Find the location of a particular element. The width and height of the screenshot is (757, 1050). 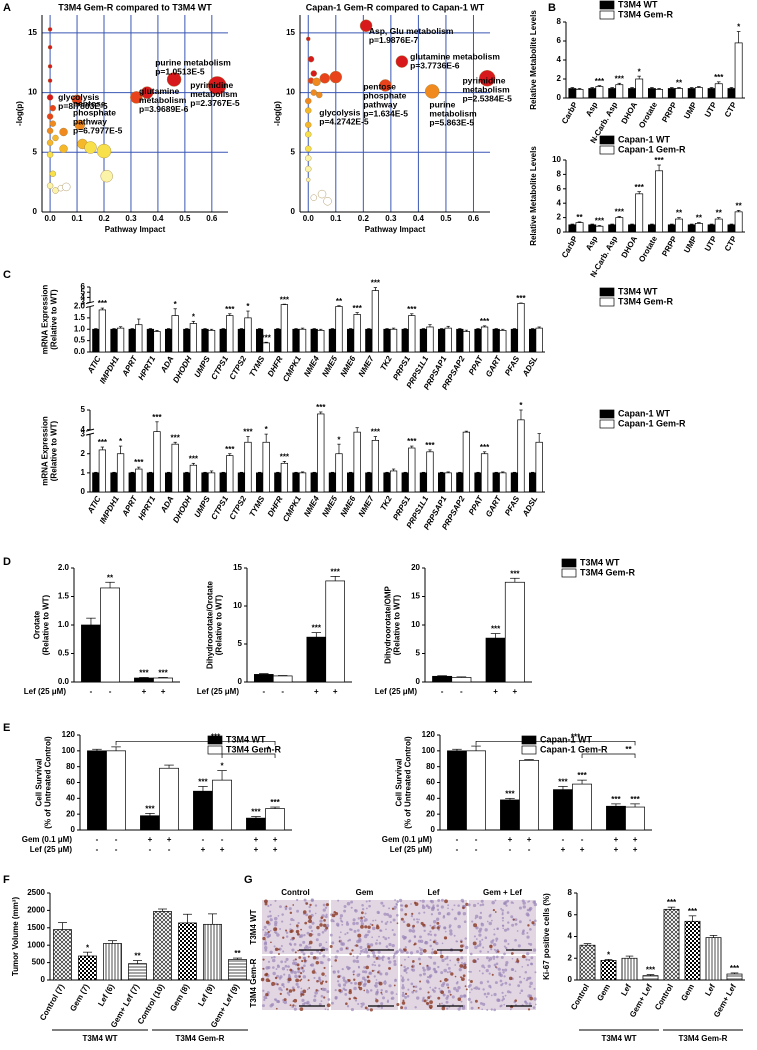

y-tick-label: 0.0 is located at coordinates (64, 681).